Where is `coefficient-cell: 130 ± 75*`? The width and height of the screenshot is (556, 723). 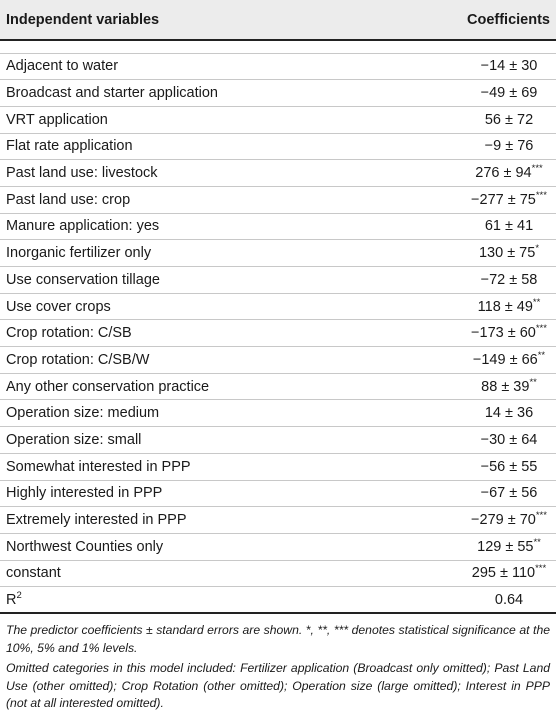 coefficient-cell: 130 ± 75* is located at coordinates (478, 253).